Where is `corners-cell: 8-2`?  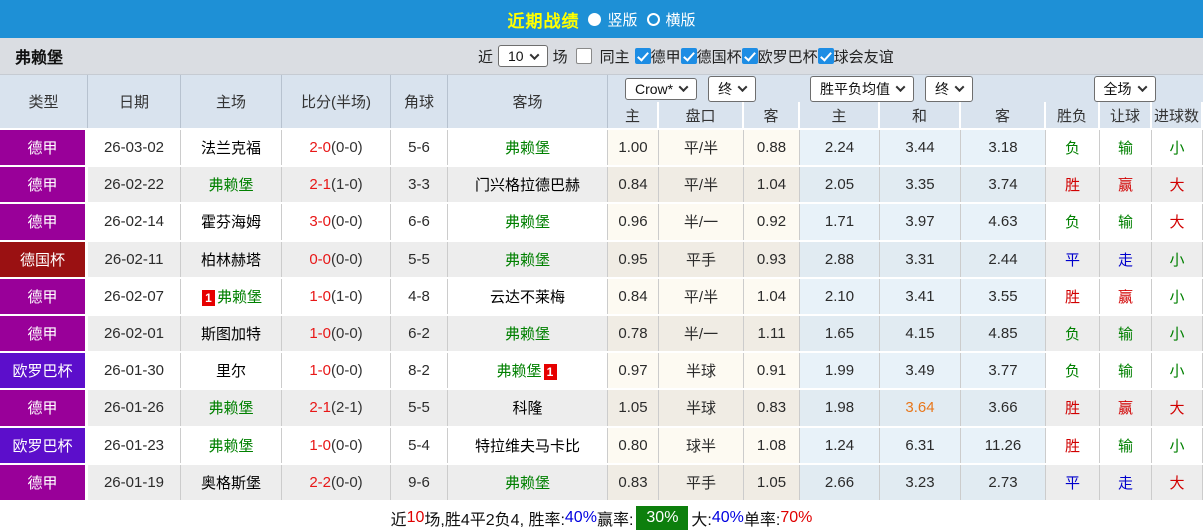
corners-cell: 8-2 is located at coordinates (419, 371).